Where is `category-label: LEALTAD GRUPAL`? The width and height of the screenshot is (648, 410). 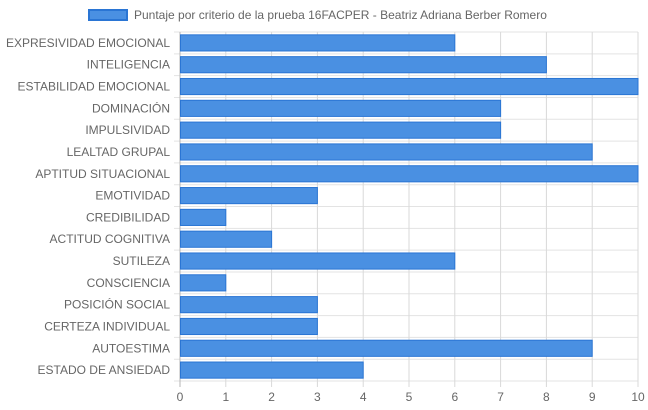
category-label: LEALTAD GRUPAL is located at coordinates (119, 152).